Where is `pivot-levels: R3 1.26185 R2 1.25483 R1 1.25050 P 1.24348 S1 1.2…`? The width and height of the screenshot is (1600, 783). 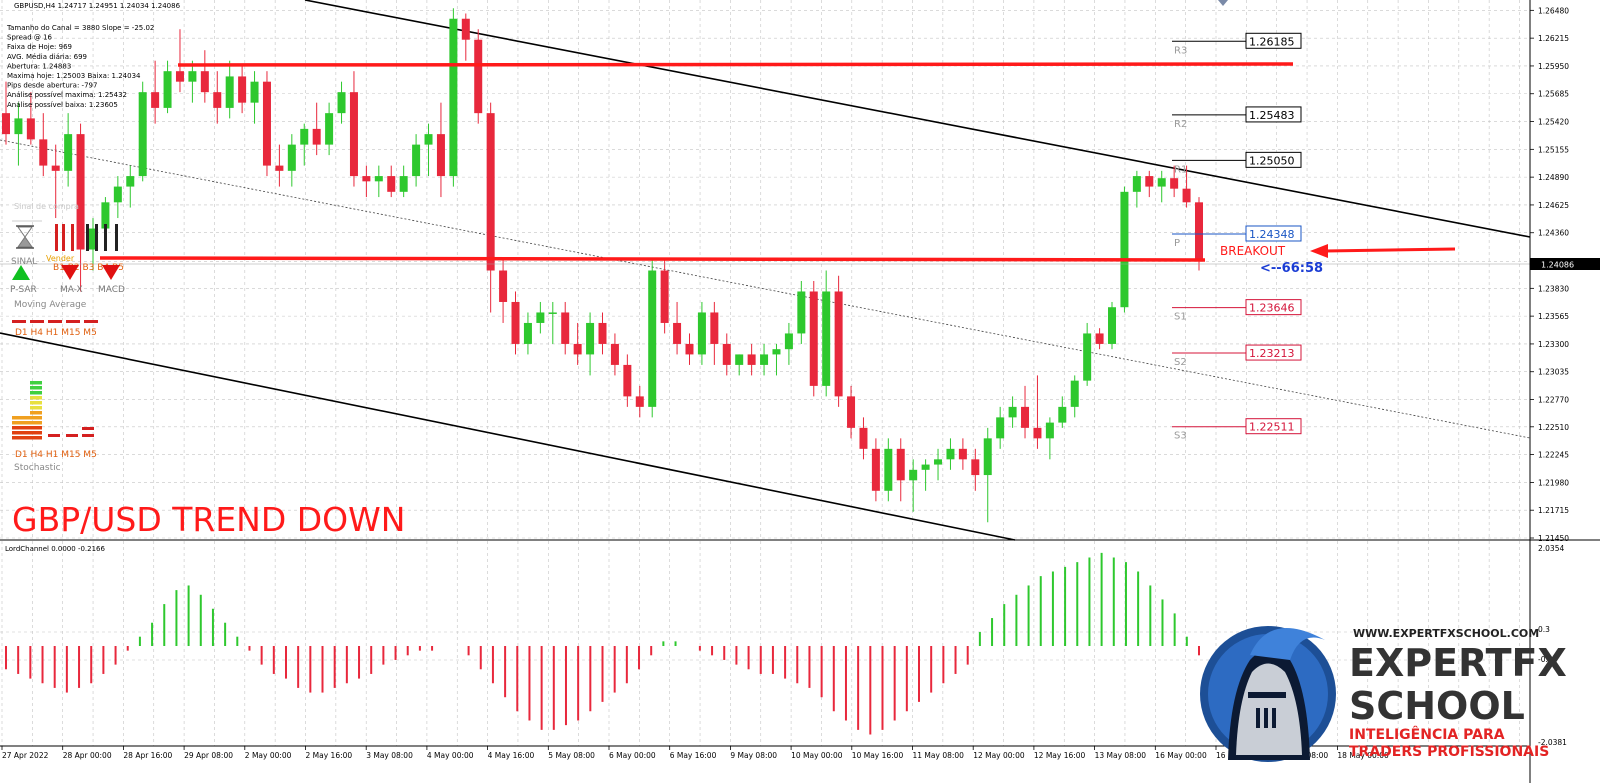
pivot-levels: R3 1.26185 R2 1.25483 R1 1.25050 P 1.24348 S1 1.2… is located at coordinates (1237, 237).